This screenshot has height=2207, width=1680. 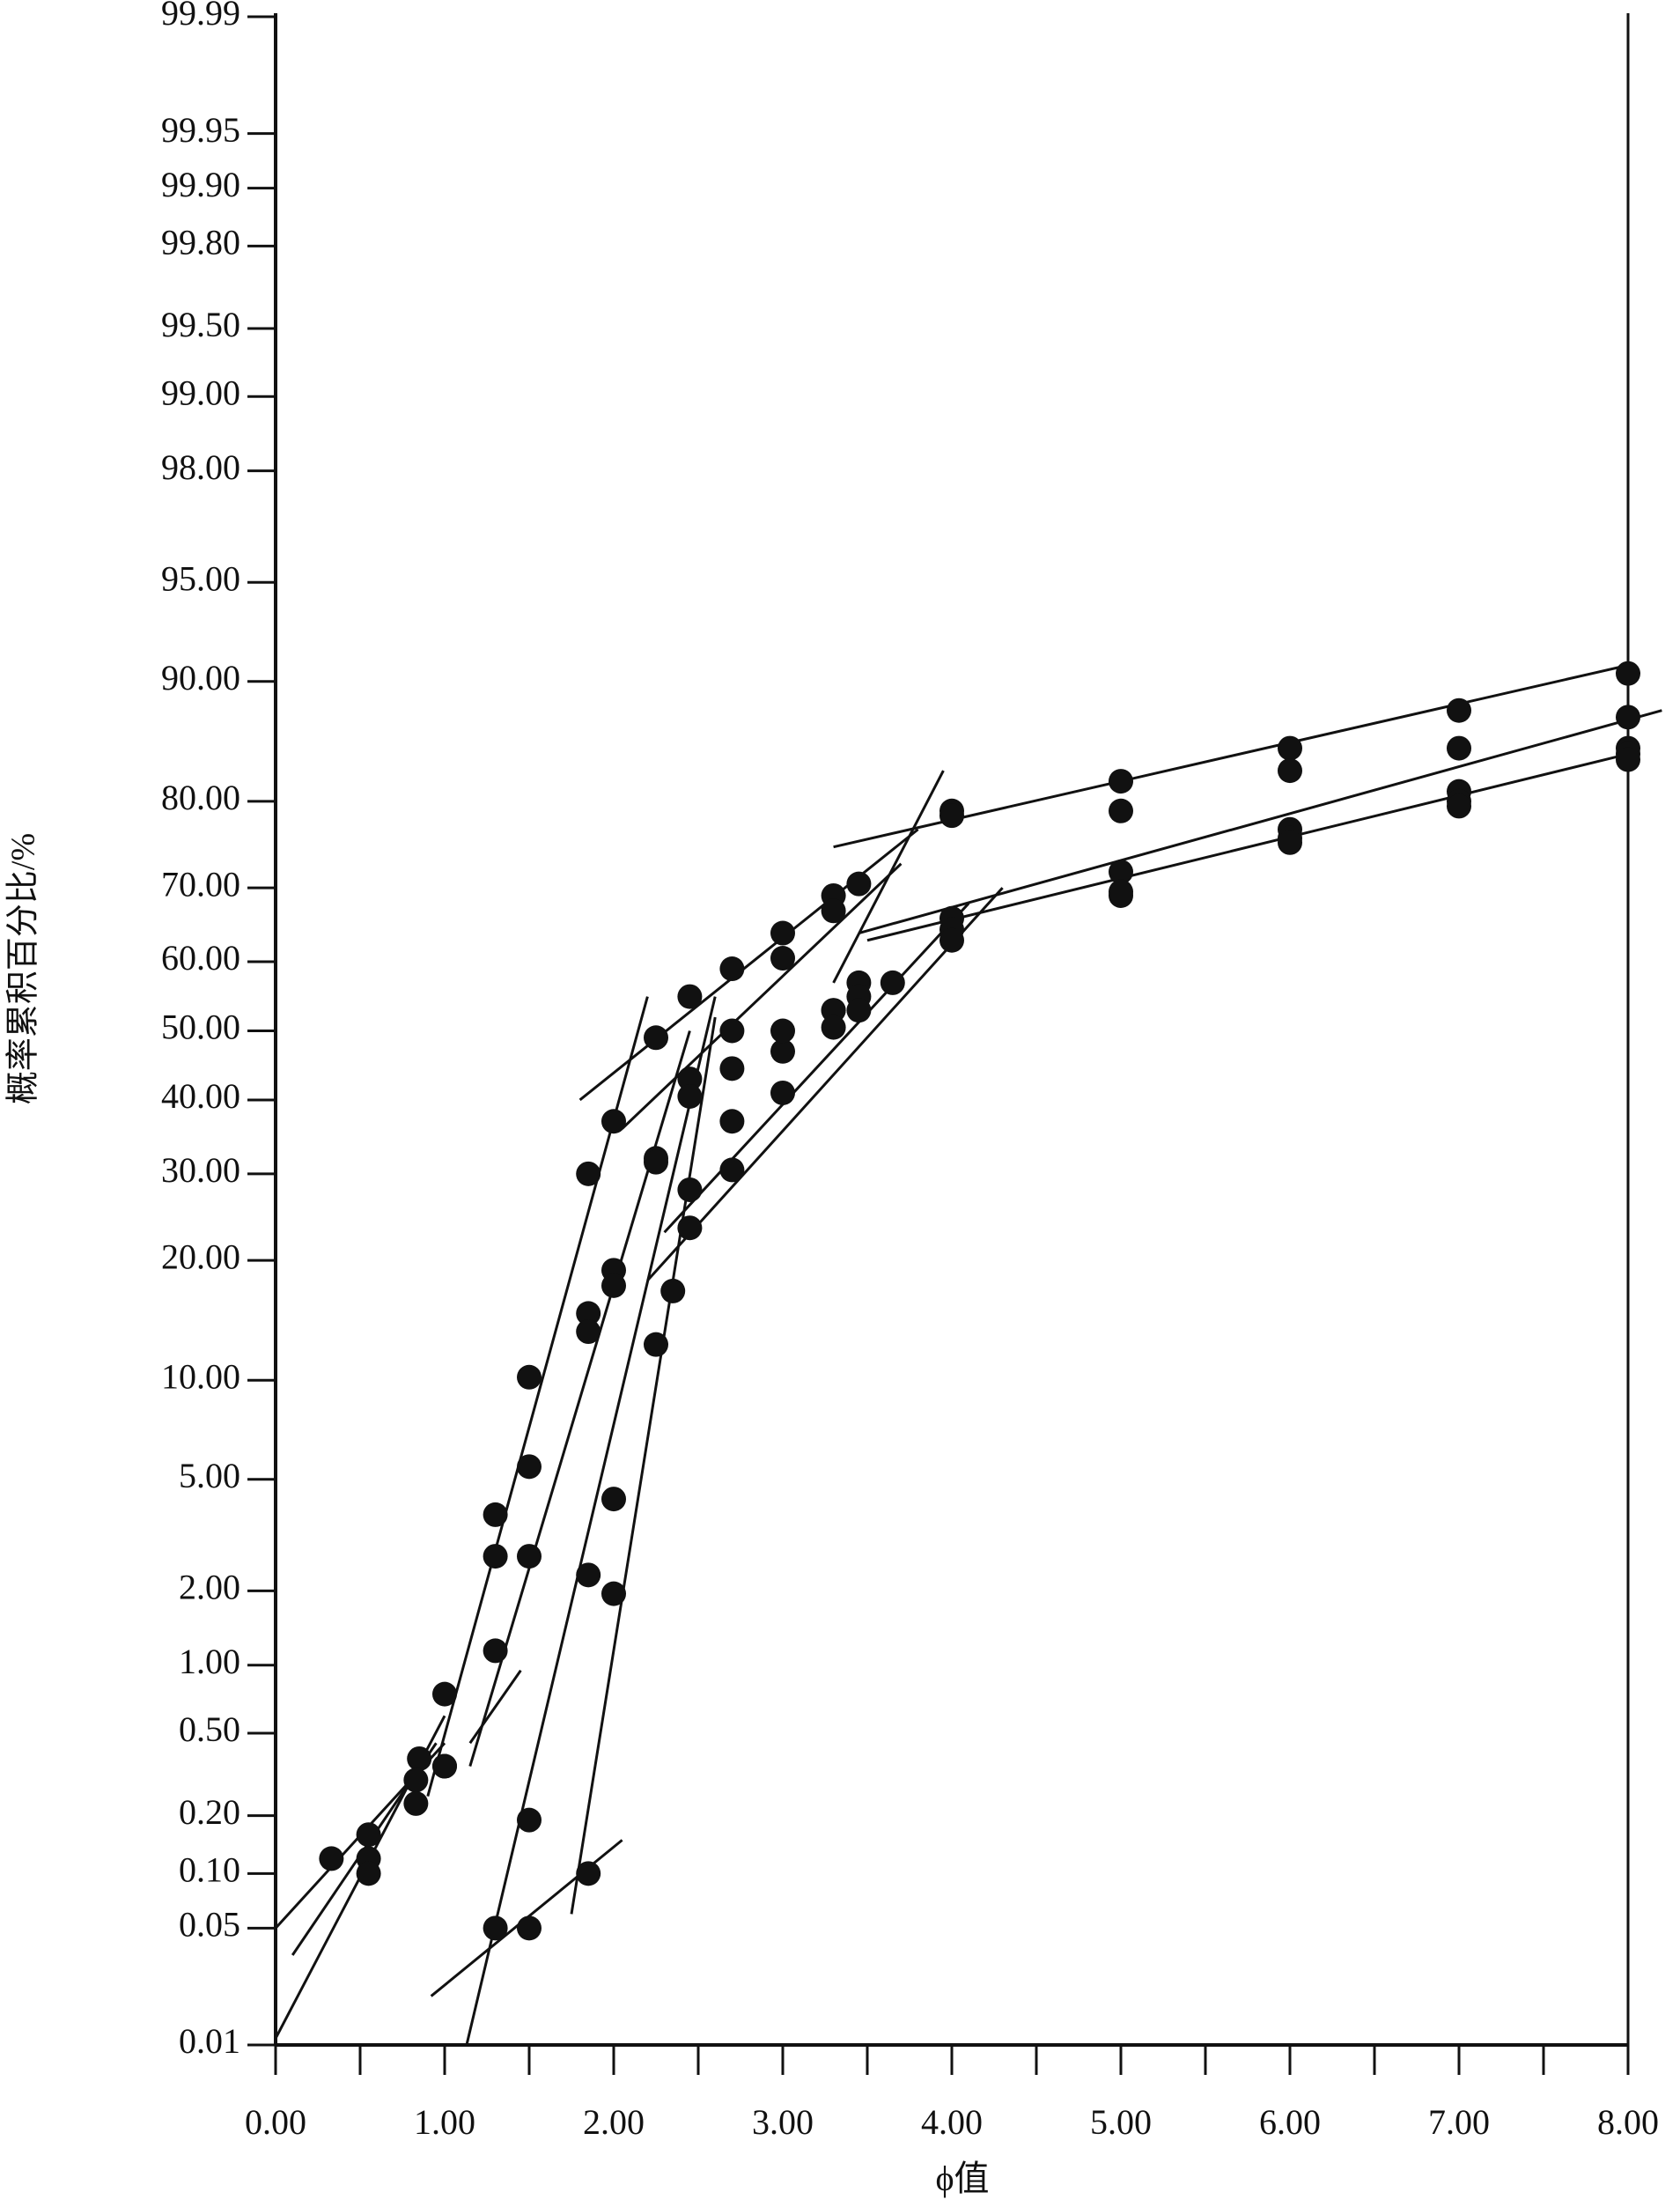 I want to click on y-tick-label: 1.00, so click(x=209, y=1661).